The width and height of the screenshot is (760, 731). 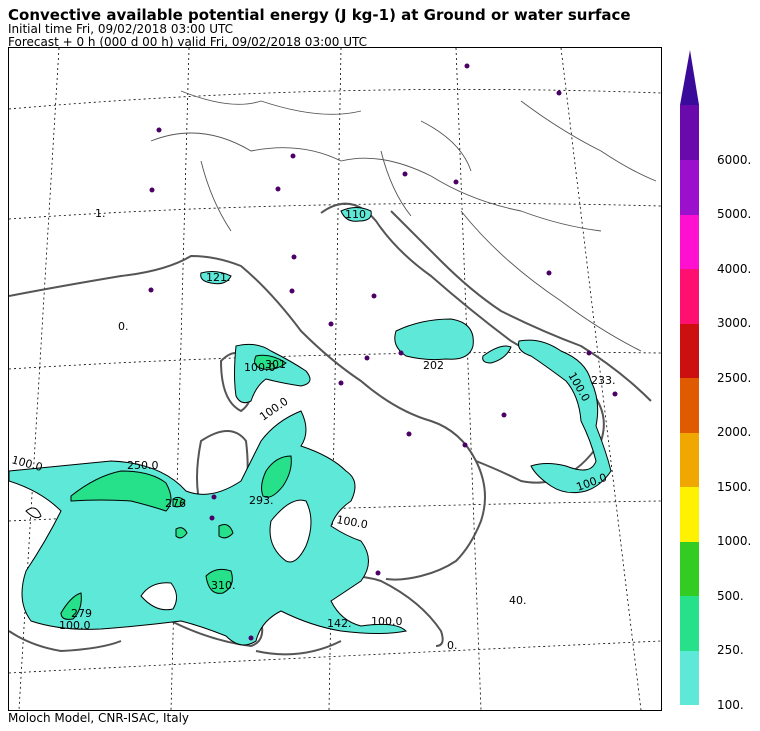 I want to click on colorbar-label: 2500., so click(x=734, y=377).